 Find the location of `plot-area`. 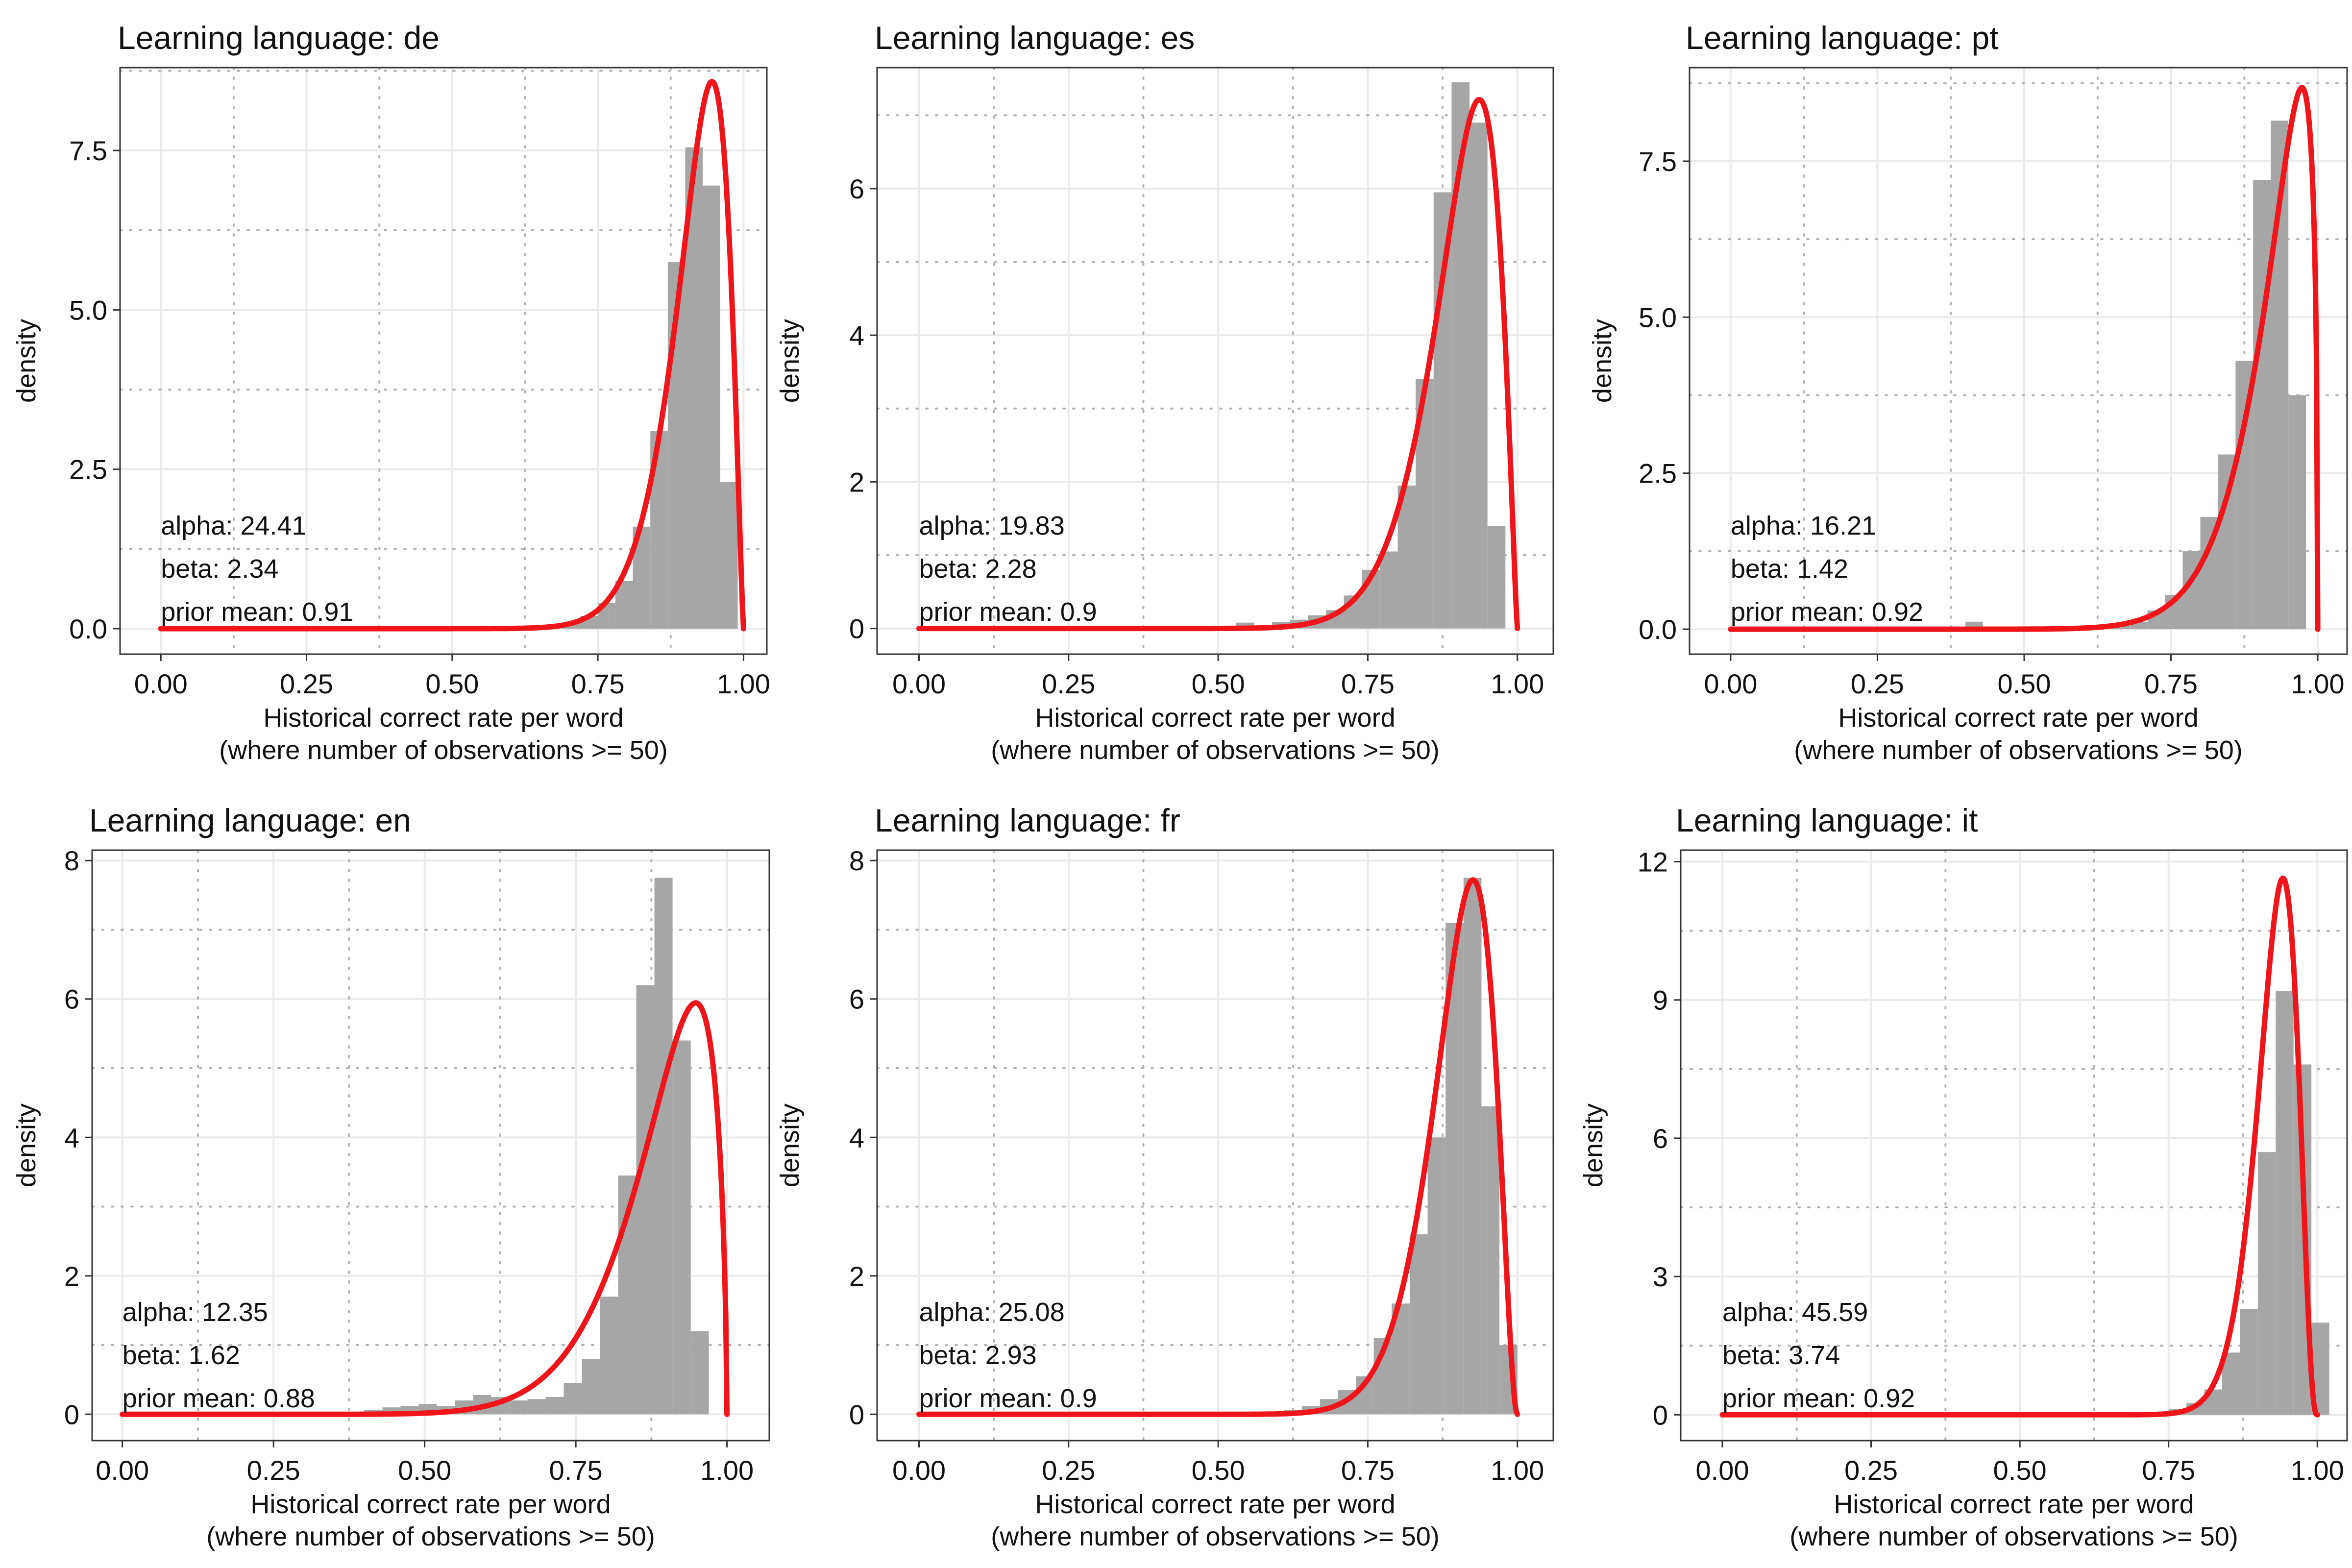

plot-area is located at coordinates (2014, 1145).